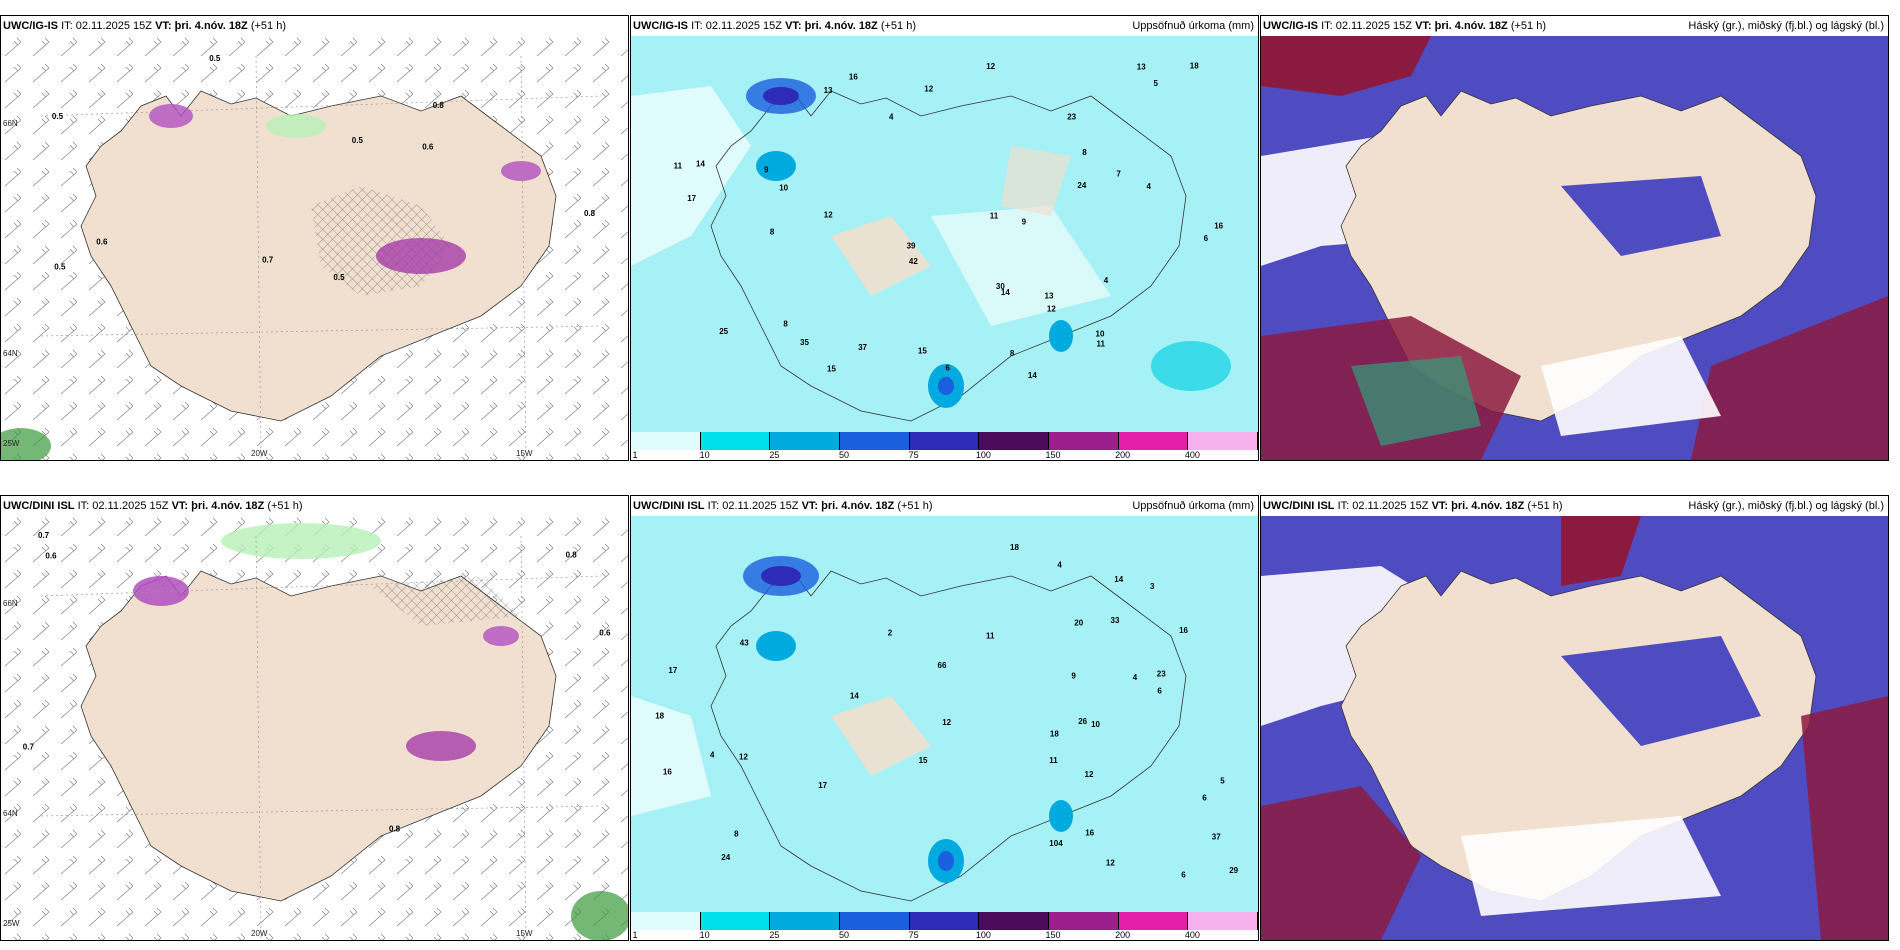  I want to click on map-value-label: 35, so click(804, 342).